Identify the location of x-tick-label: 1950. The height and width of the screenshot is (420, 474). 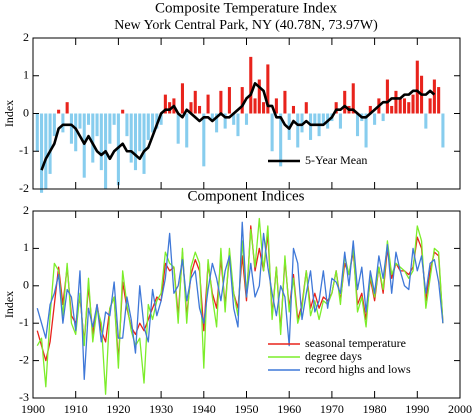
(247, 409).